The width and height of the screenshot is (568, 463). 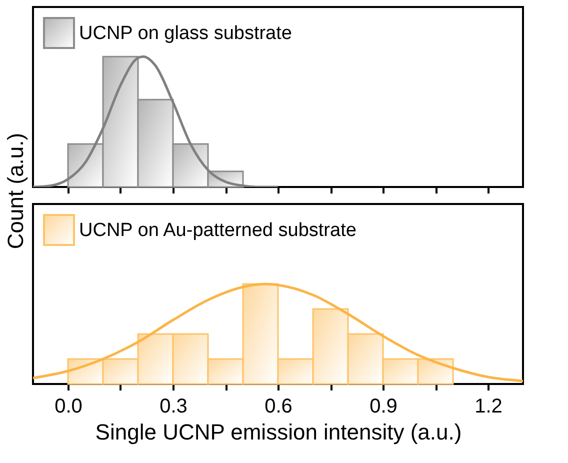 I want to click on y-axis-title: Count (a.u.), so click(x=15, y=191).